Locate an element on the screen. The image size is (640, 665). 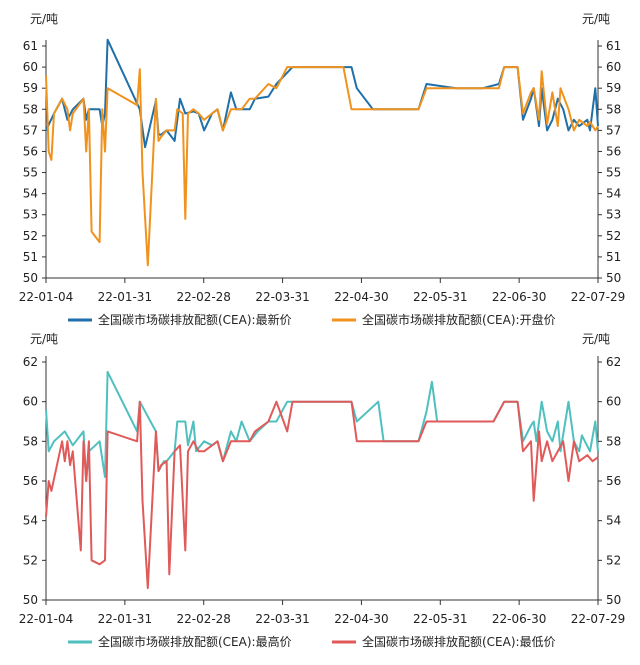
legend-label: 全国碳市场碳排放配额(CEA):最低价 is located at coordinates (459, 641).